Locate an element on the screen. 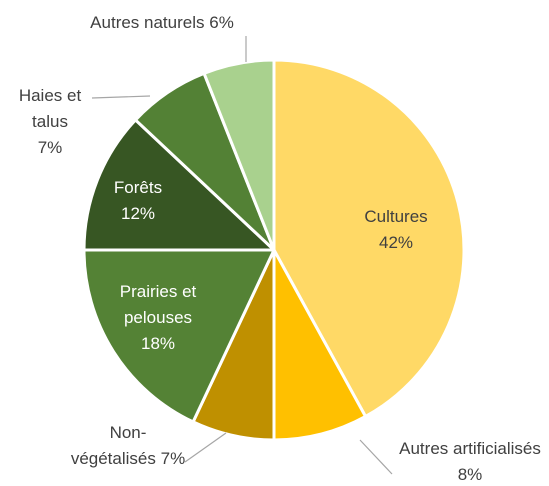 Image resolution: width=549 pixels, height=486 pixels. value-label: 42% is located at coordinates (396, 242).